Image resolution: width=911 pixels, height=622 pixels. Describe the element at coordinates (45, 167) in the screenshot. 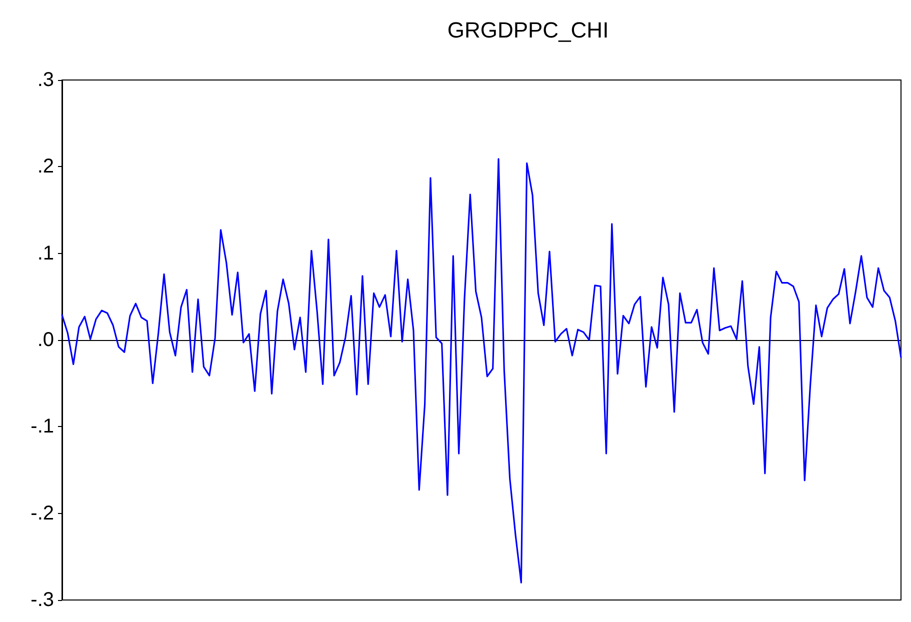

I see `y-tick-label: .2` at that location.